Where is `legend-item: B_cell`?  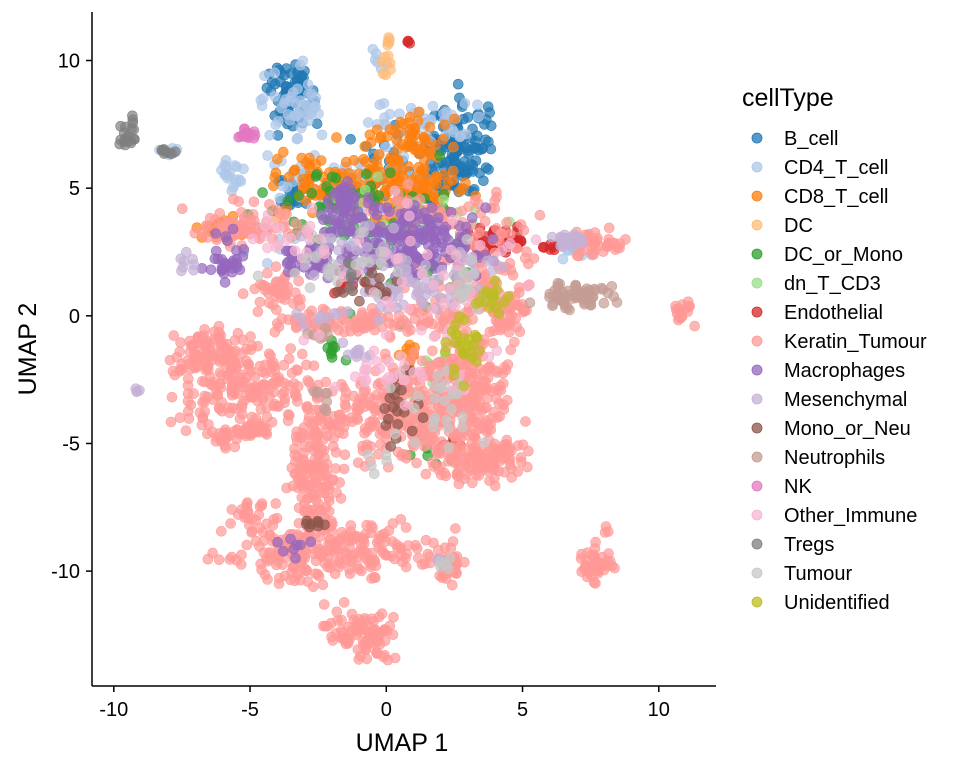
legend-item: B_cell is located at coordinates (794, 139).